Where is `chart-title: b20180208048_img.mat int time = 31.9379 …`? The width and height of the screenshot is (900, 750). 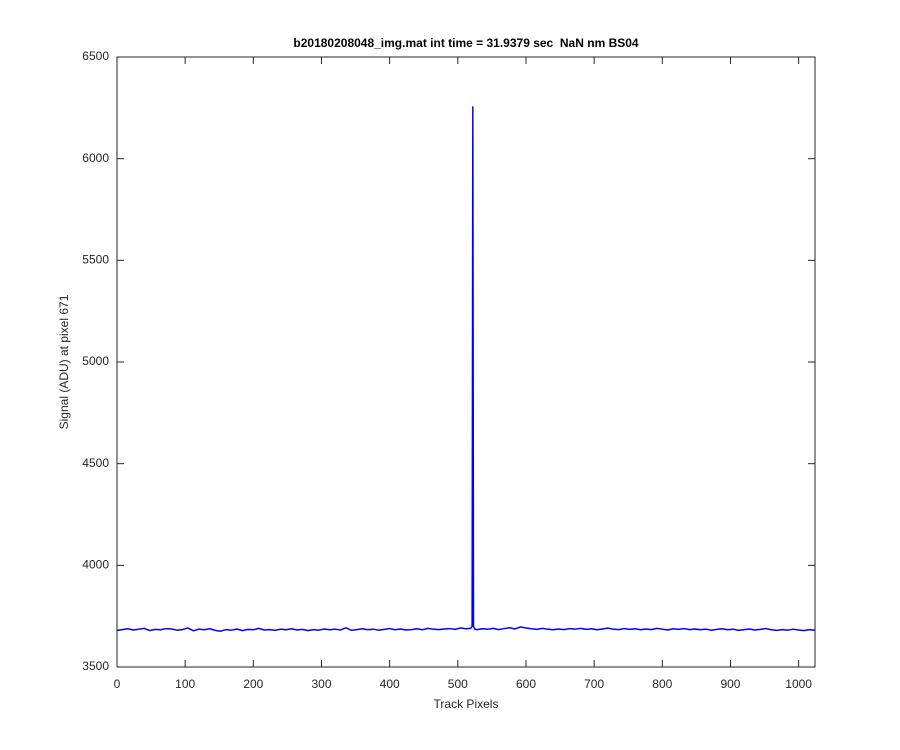 chart-title: b20180208048_img.mat int time = 31.9379 … is located at coordinates (466, 43).